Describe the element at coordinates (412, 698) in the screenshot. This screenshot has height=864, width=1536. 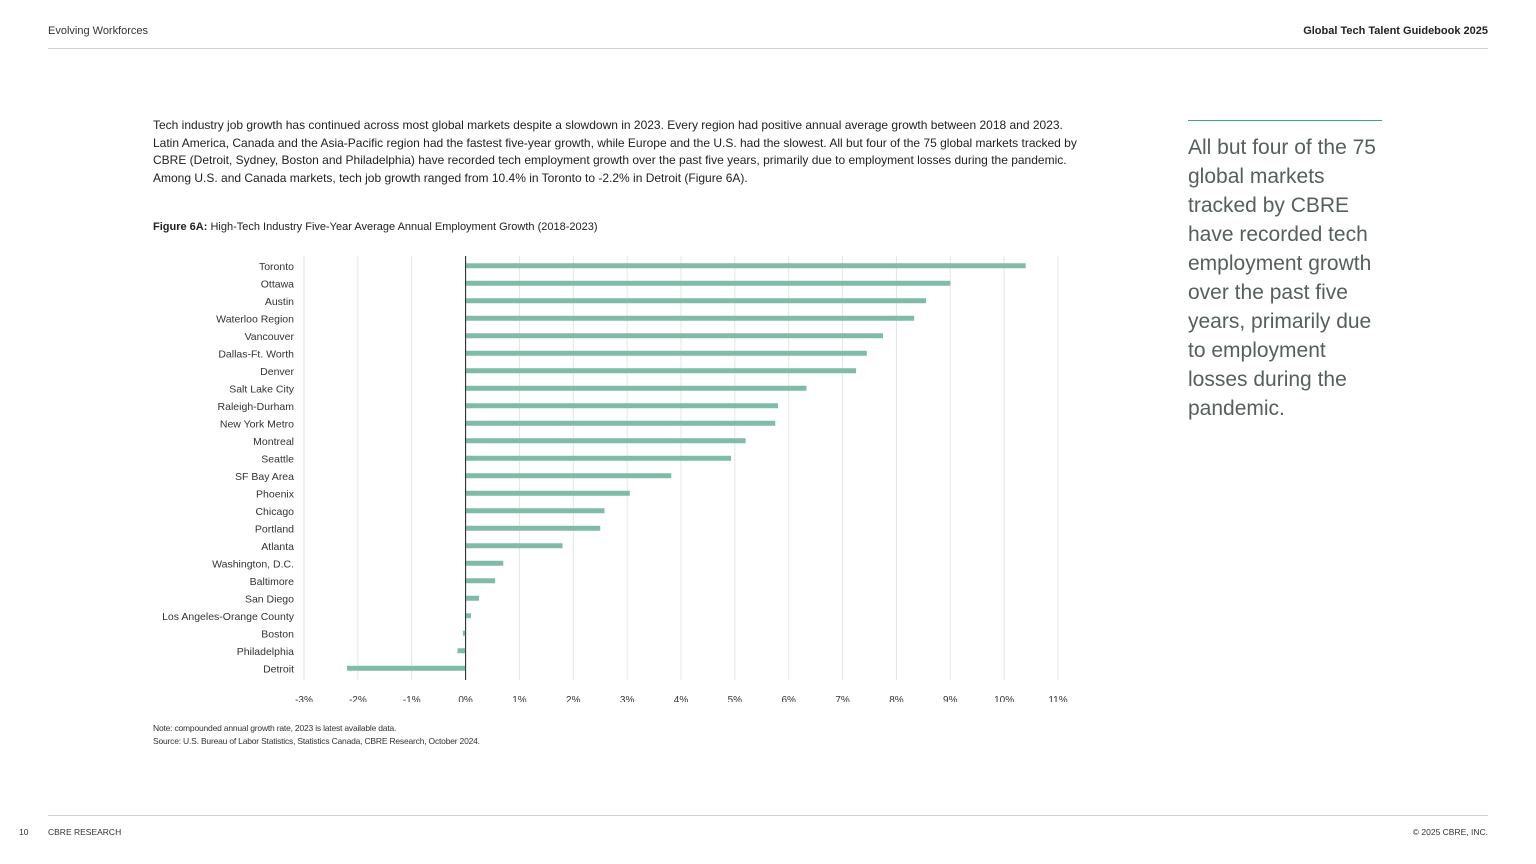
I see `x-tick-label: -1%` at that location.